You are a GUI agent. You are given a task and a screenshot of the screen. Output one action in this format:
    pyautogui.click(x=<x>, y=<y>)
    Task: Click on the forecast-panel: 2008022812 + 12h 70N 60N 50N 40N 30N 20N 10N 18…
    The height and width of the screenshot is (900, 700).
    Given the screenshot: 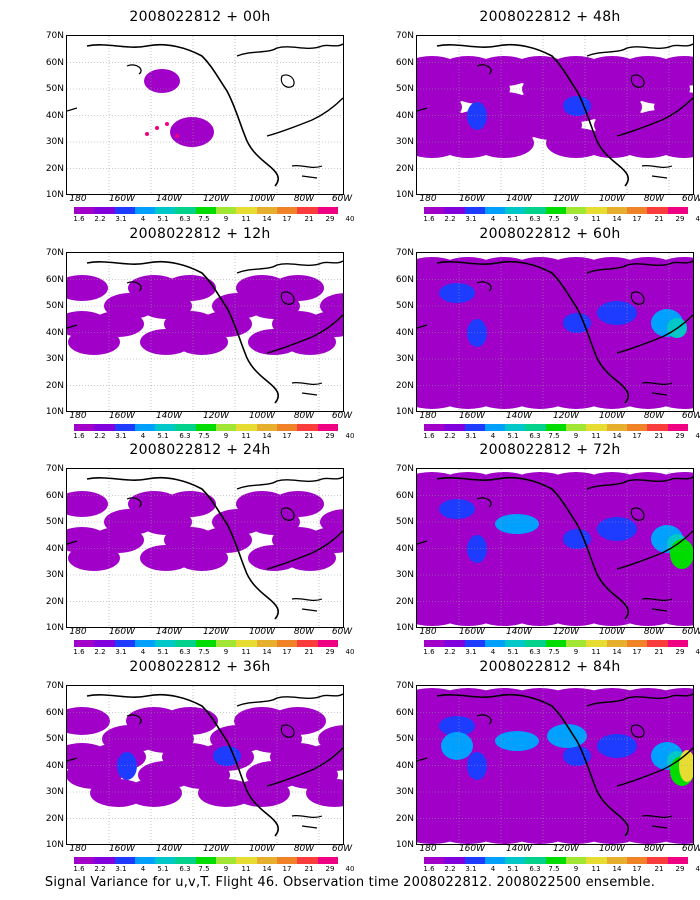 What is the action you would take?
    pyautogui.click(x=200, y=331)
    